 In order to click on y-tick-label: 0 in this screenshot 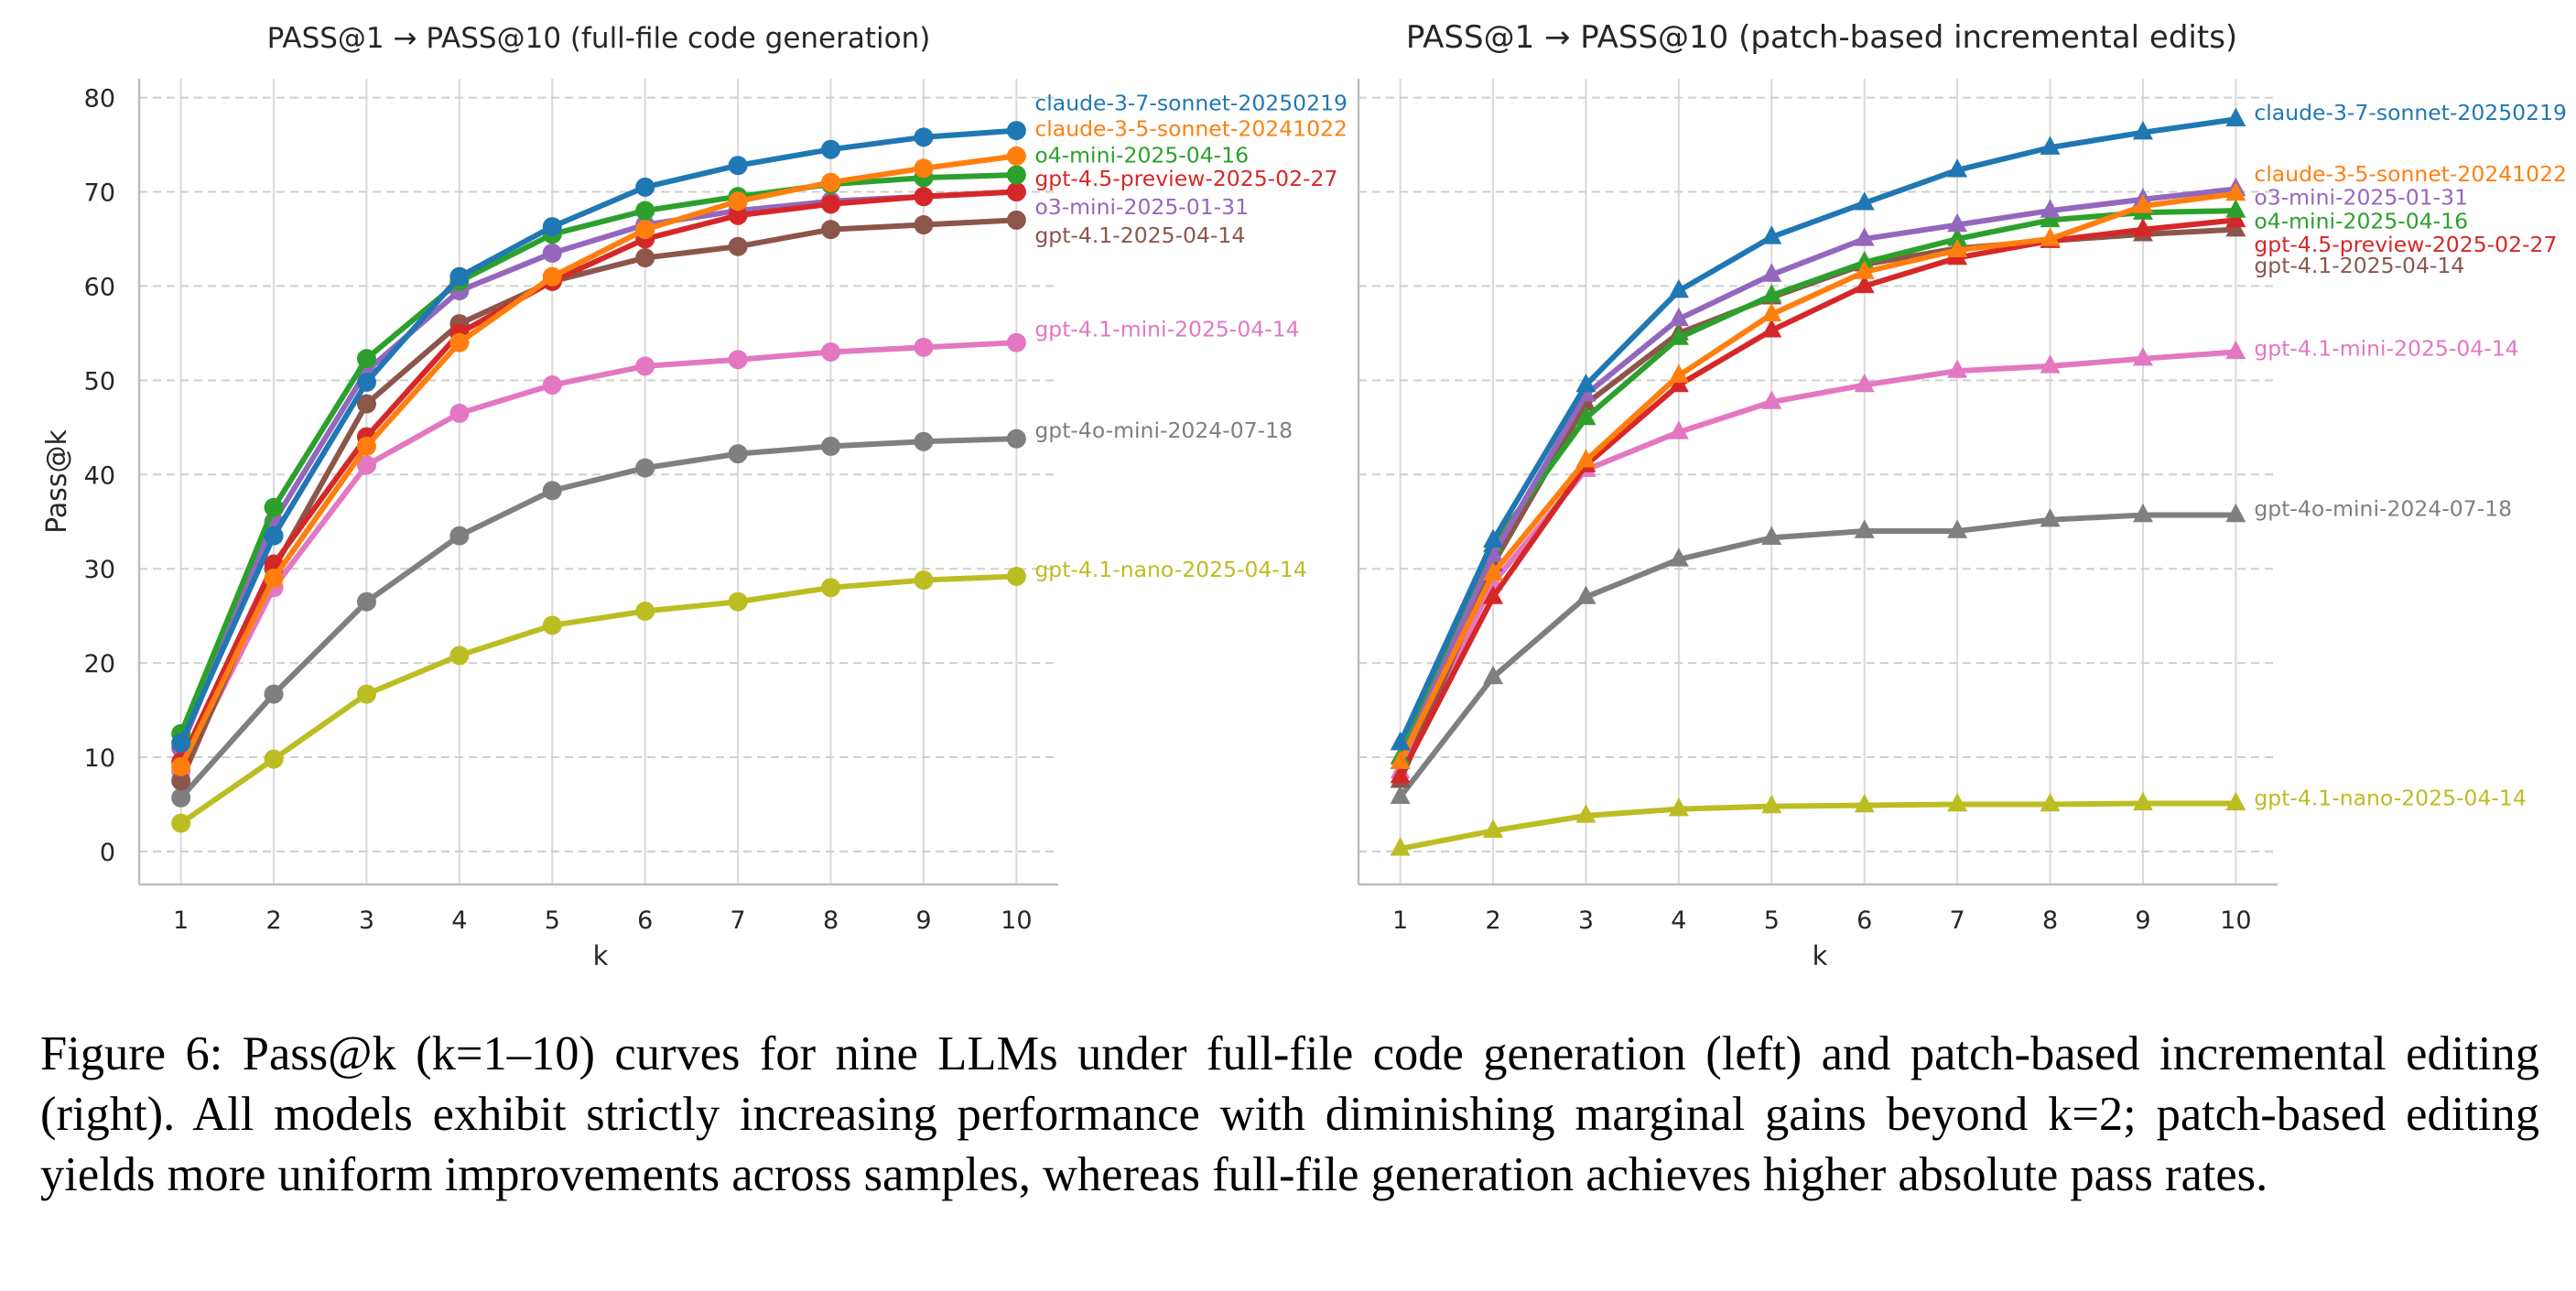, I will do `click(108, 853)`.